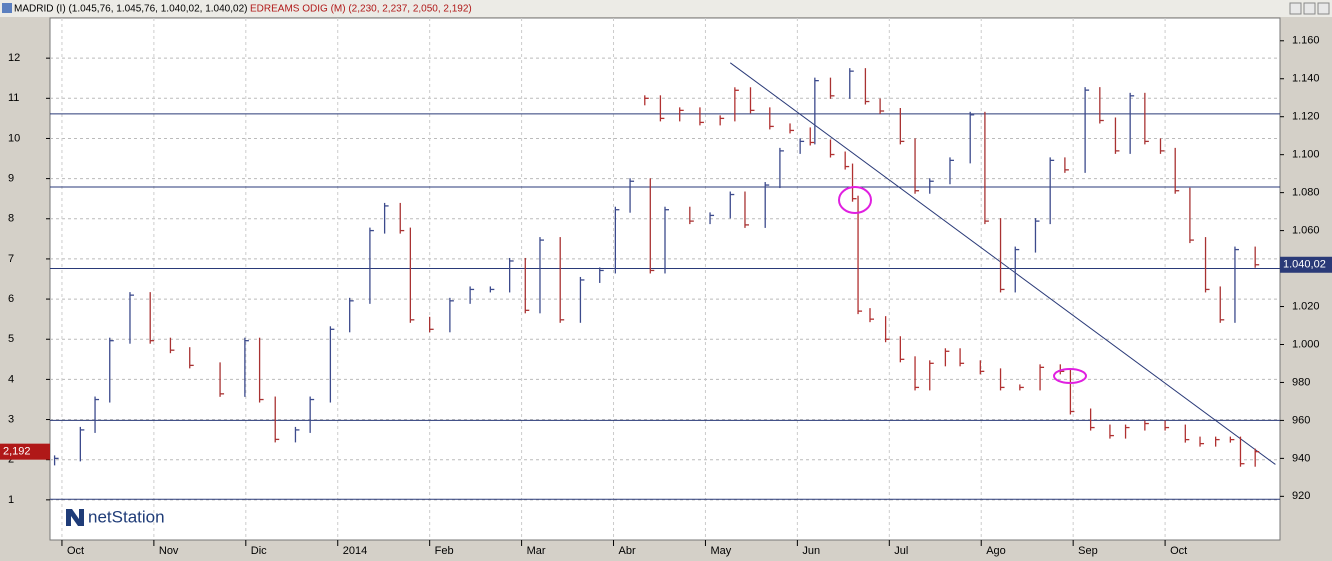 The height and width of the screenshot is (561, 1332). I want to click on logo: netStation, so click(126, 516).